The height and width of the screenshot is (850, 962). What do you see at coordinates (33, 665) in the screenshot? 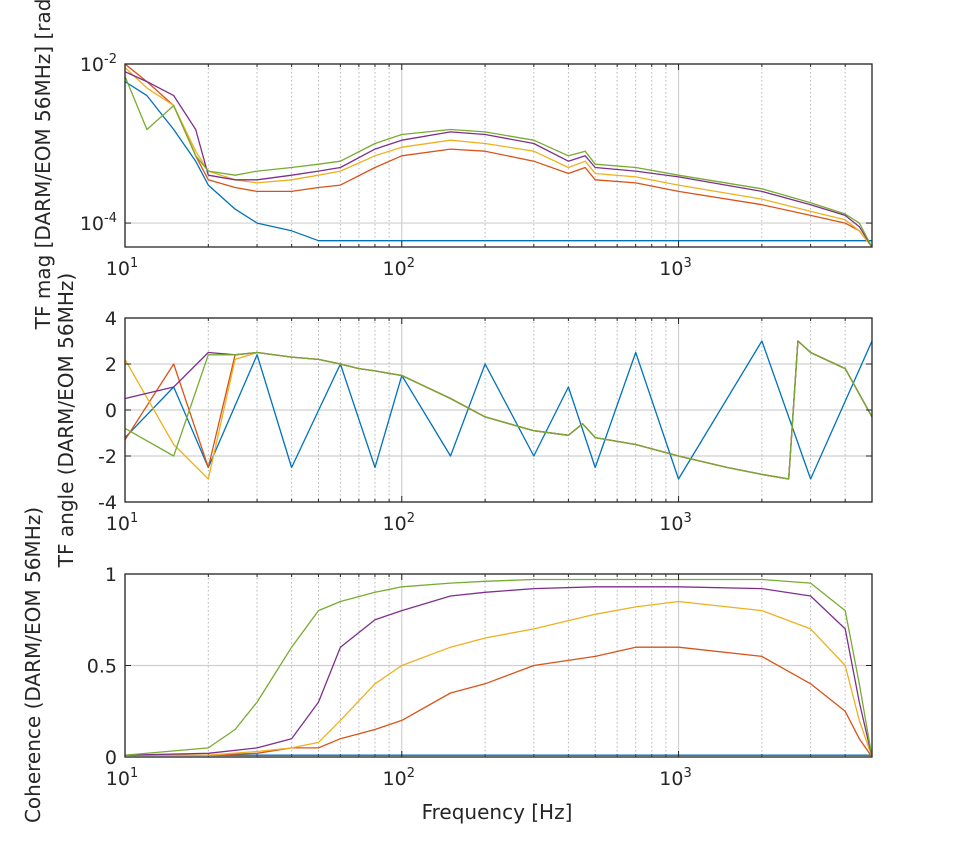
I see `y-axis-label-coherence: Coherence (DARM/EOM 56MHz)` at bounding box center [33, 665].